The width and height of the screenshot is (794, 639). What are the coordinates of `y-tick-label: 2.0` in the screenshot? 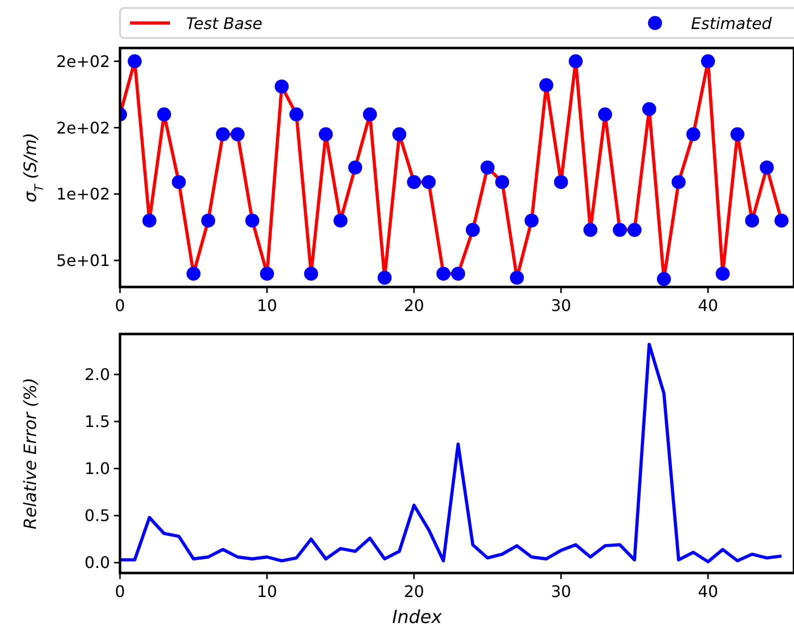 It's located at (97, 374).